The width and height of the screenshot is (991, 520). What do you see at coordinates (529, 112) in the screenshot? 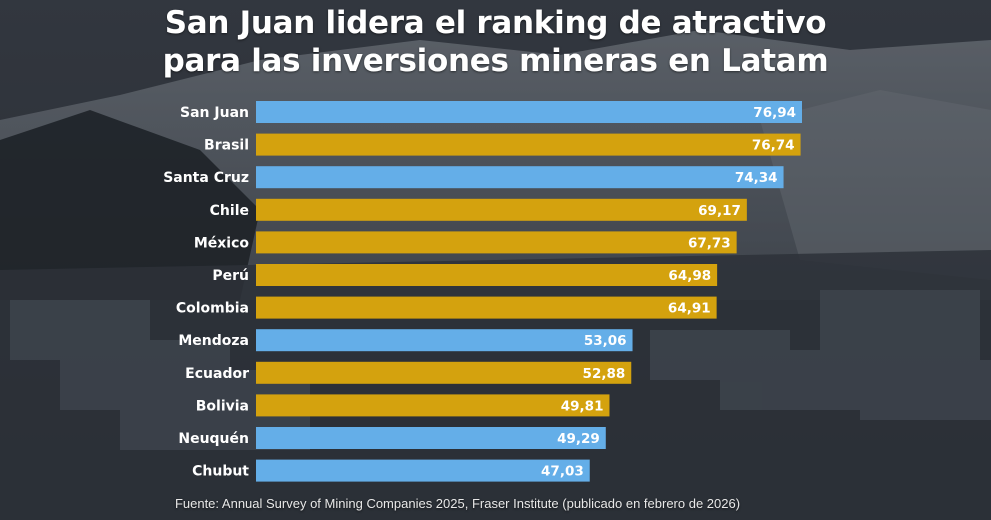
I see `bar-san-juan` at bounding box center [529, 112].